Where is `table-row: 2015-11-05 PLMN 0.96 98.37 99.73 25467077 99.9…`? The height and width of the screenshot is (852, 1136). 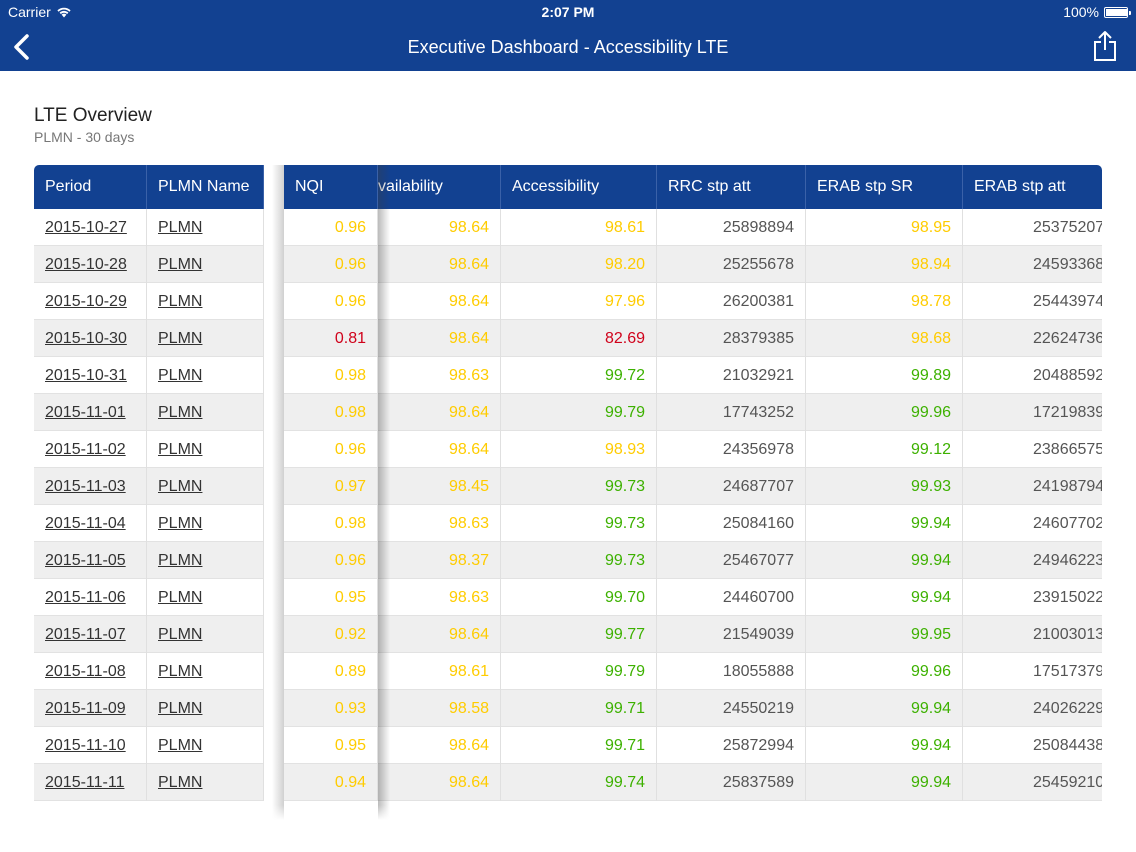 table-row: 2015-11-05 PLMN 0.96 98.37 99.73 25467077 99.9… is located at coordinates (568, 560).